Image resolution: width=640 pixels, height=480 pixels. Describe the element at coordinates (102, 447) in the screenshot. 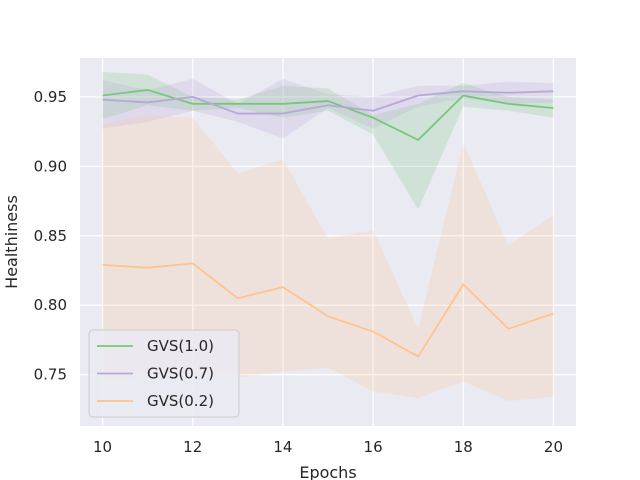

I see `x-tick-label: 10` at that location.